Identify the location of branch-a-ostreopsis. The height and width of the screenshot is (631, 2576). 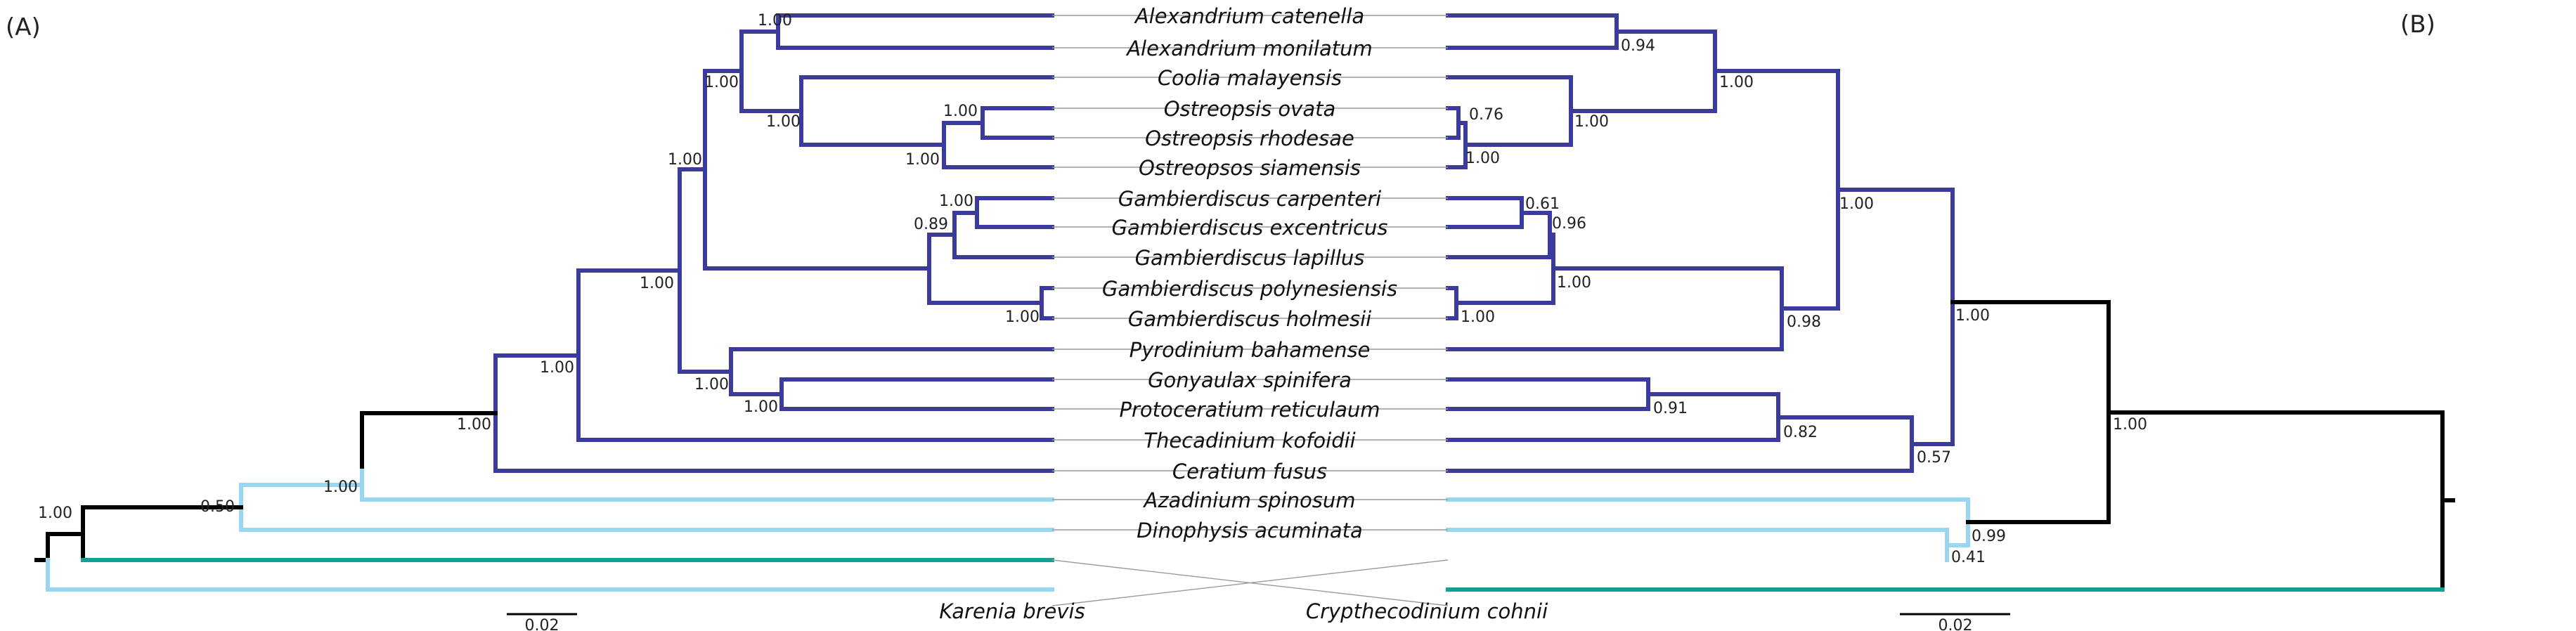
(998, 145).